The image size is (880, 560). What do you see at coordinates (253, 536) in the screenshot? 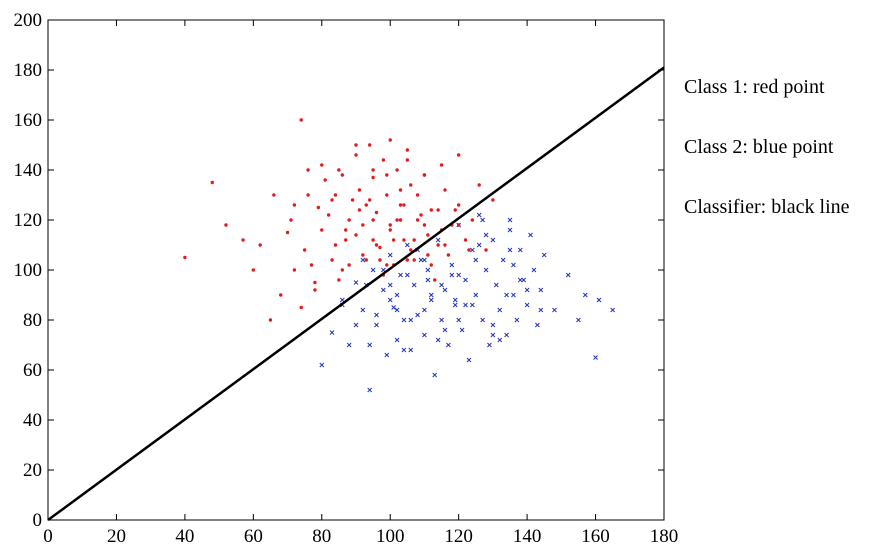
I see `x-tick-label: 60` at bounding box center [253, 536].